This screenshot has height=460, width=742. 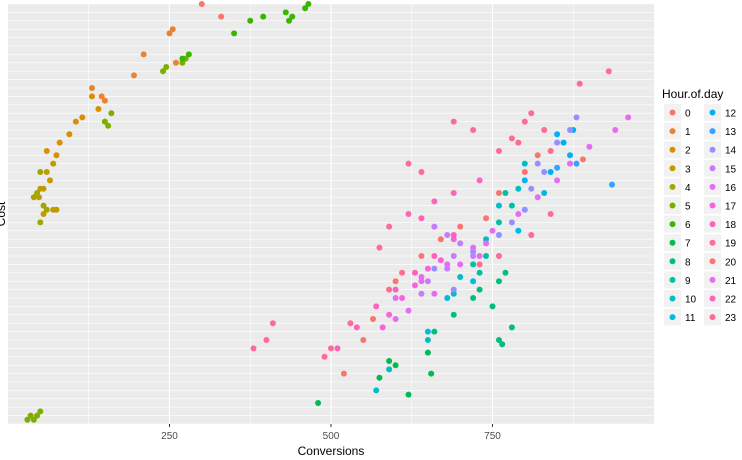 What do you see at coordinates (688, 132) in the screenshot?
I see `legend-label-1: 1` at bounding box center [688, 132].